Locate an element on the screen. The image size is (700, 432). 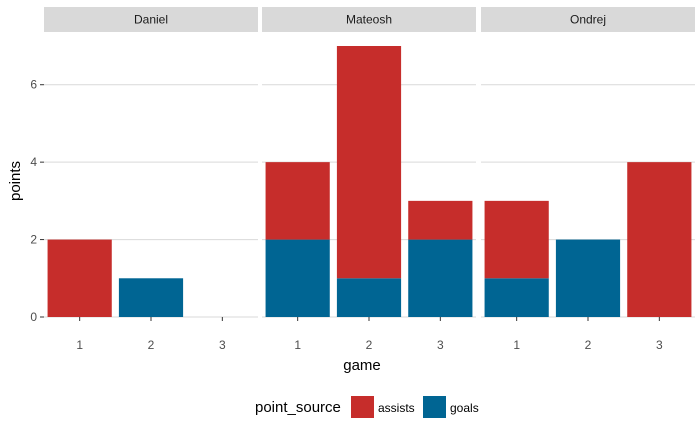
facet-strip-label: Mateosh is located at coordinates (369, 20).